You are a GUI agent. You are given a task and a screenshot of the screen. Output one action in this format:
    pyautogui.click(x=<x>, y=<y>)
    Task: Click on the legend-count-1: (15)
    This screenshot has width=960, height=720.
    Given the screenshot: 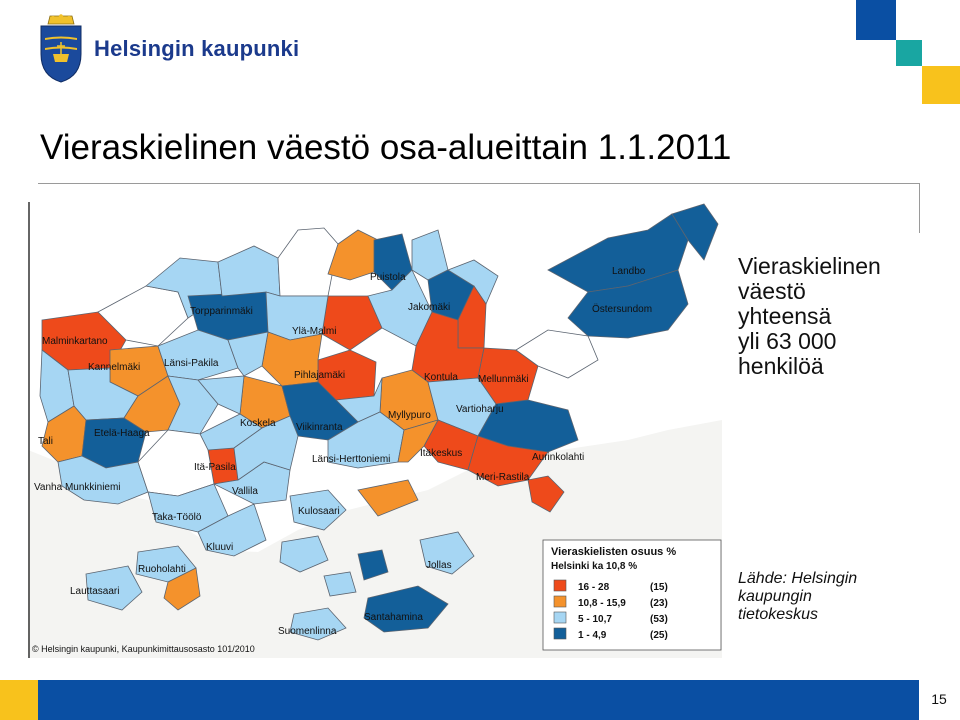 What is the action you would take?
    pyautogui.click(x=659, y=587)
    